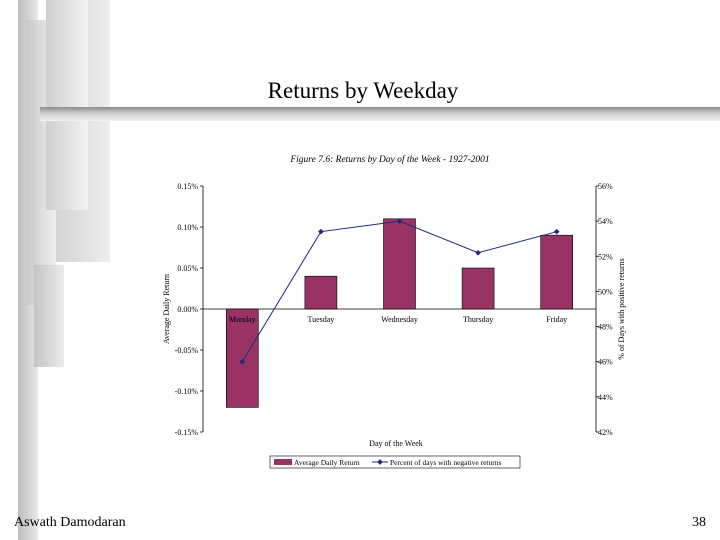 The height and width of the screenshot is (540, 720). Describe the element at coordinates (396, 443) in the screenshot. I see `x-axis-title: Day of the Week` at that location.